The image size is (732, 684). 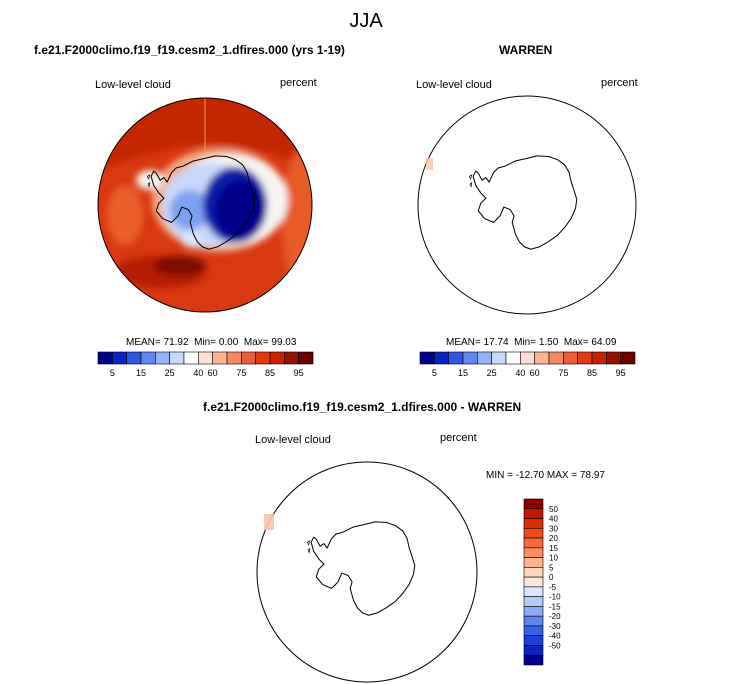 I want to click on variable-label-case: Low-level cloud, so click(x=133, y=85).